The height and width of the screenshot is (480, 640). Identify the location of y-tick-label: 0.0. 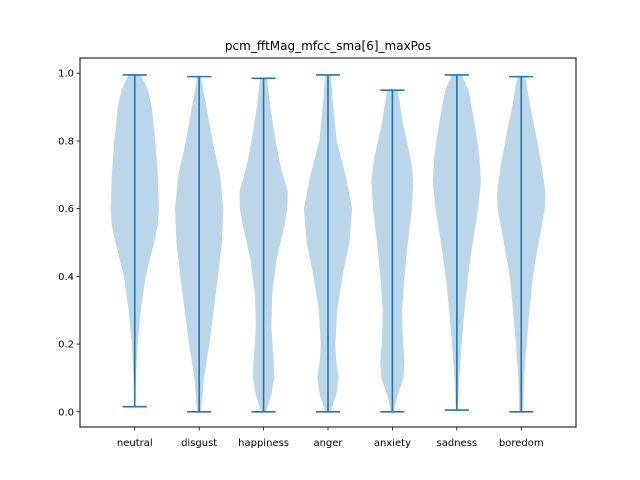
(66, 412).